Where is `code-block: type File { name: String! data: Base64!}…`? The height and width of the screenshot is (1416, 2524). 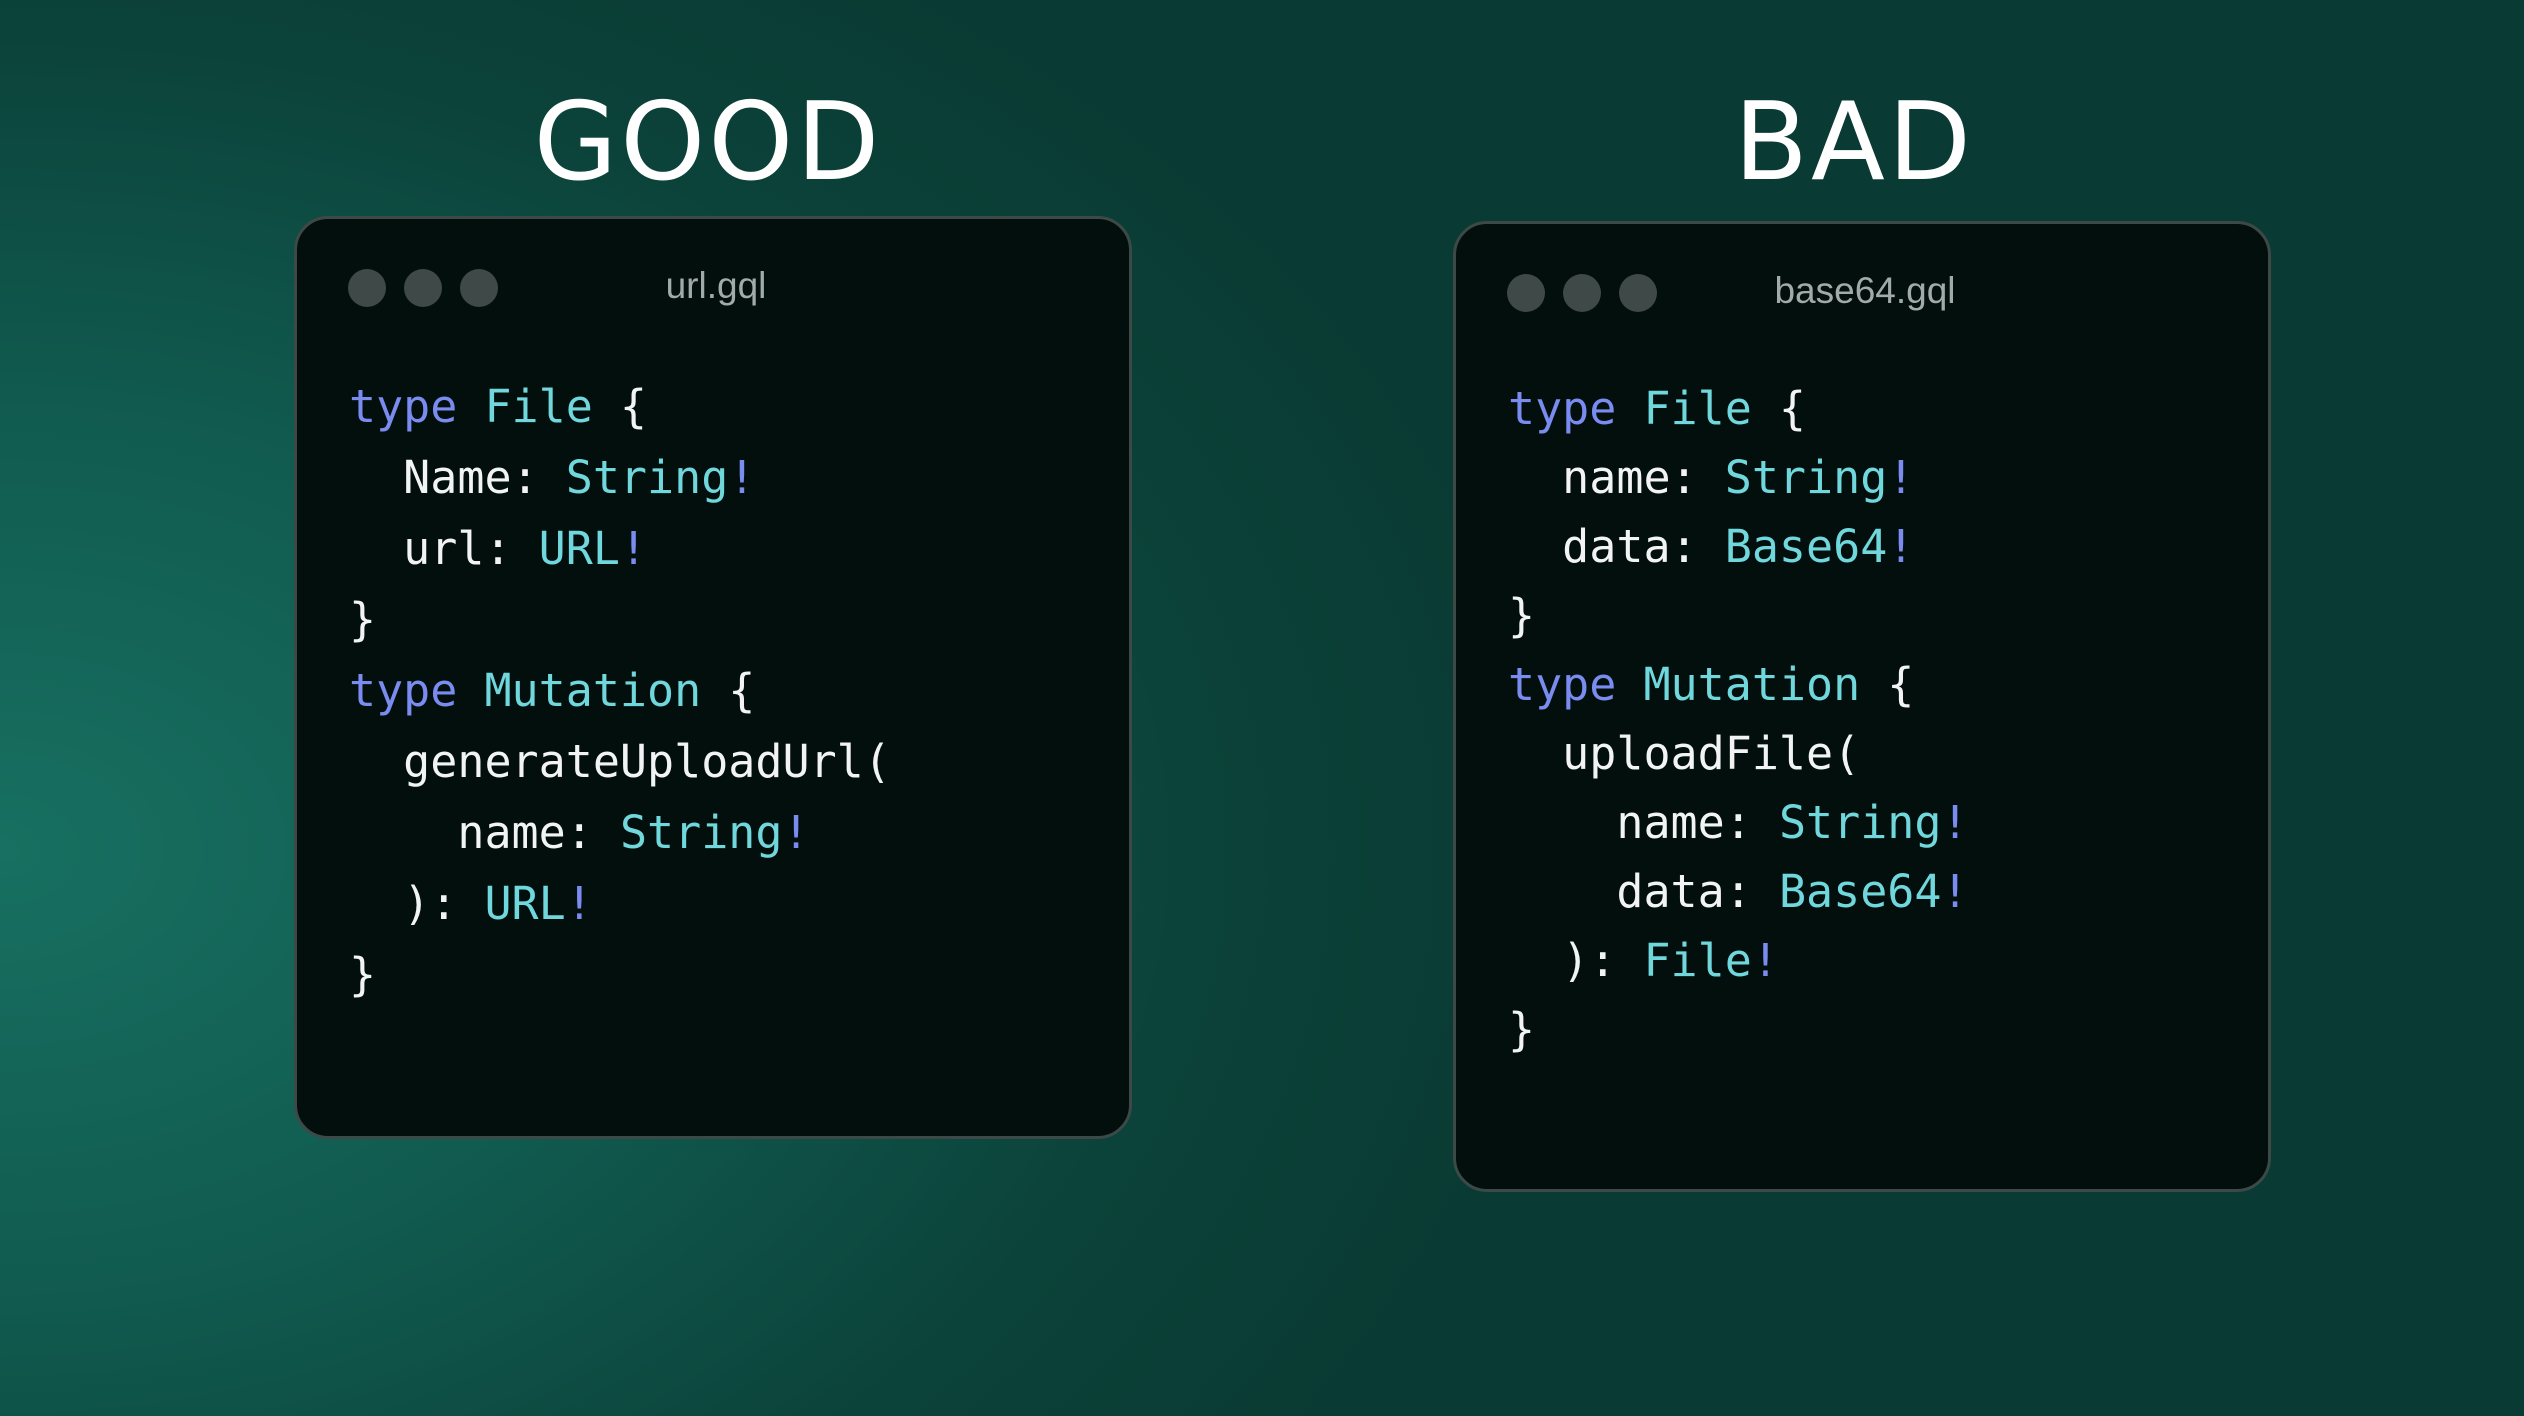 code-block: type File { name: String! data: Base64!}… is located at coordinates (1738, 719).